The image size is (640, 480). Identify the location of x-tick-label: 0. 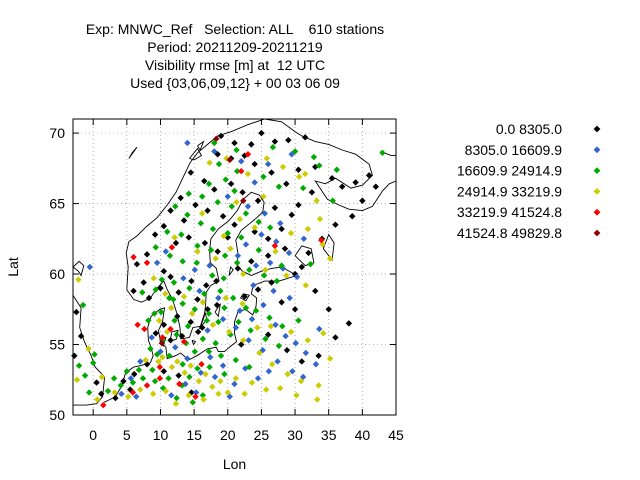
(93, 435).